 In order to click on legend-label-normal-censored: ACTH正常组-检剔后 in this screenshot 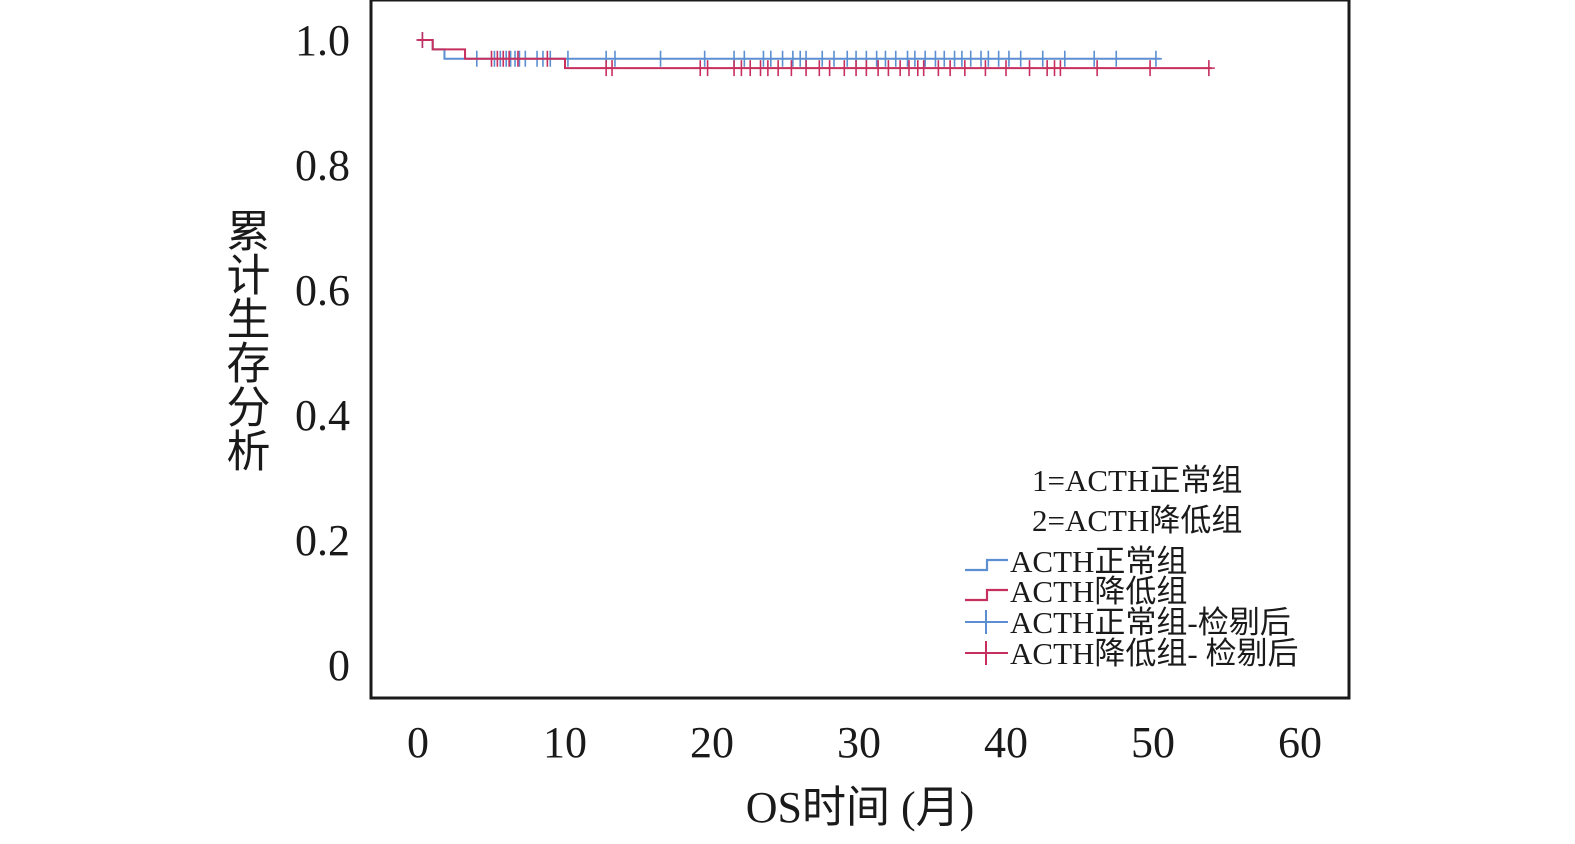, I will do `click(1150, 622)`.